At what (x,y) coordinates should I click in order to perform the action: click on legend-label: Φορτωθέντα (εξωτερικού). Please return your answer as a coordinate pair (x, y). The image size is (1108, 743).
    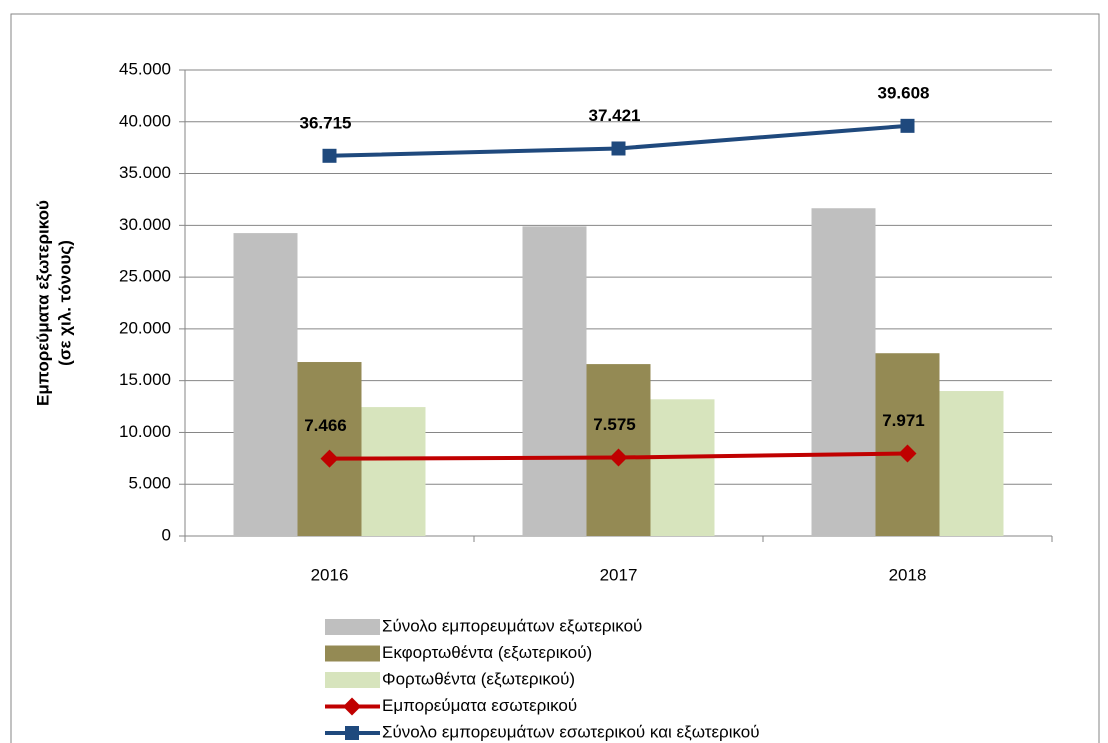
    Looking at the image, I should click on (478, 678).